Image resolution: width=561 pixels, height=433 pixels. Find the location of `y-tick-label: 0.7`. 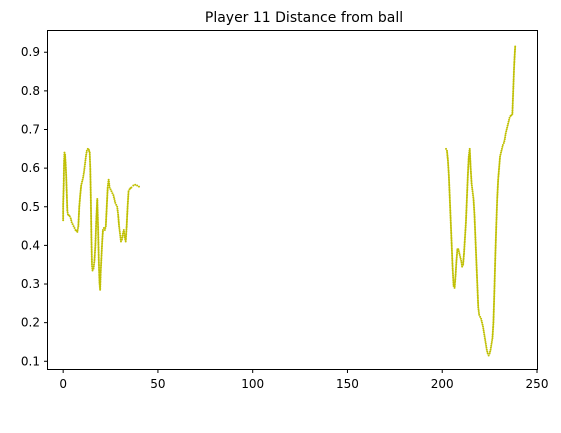

y-tick-label: 0.7 is located at coordinates (30, 130).